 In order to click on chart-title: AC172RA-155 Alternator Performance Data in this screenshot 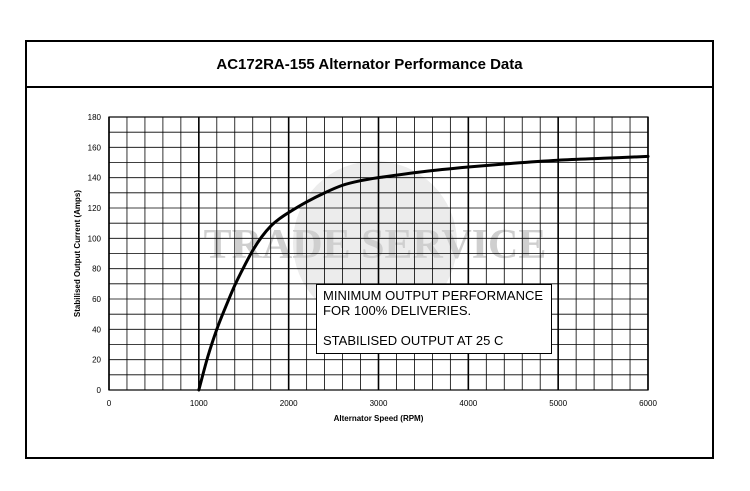, I will do `click(369, 64)`.